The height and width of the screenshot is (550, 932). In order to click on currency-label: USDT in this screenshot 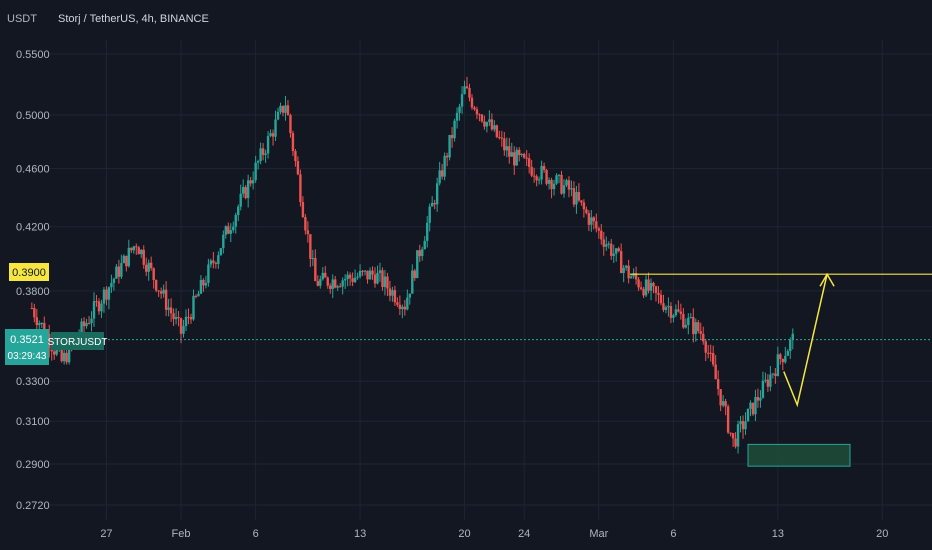, I will do `click(22, 19)`.